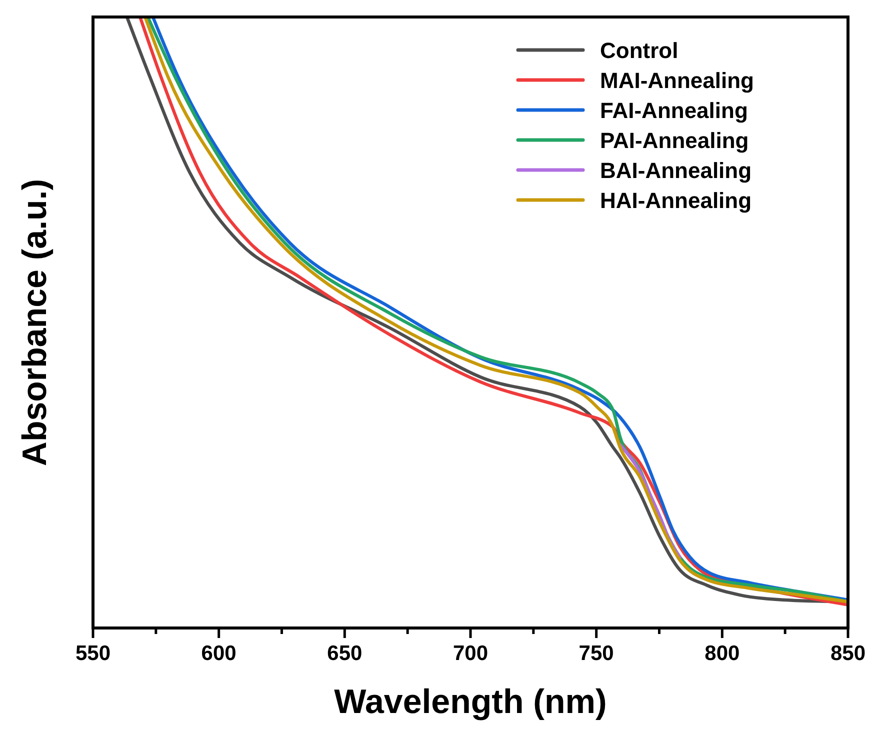 The height and width of the screenshot is (733, 879). What do you see at coordinates (674, 110) in the screenshot?
I see `legend-label: FAI-Annealing` at bounding box center [674, 110].